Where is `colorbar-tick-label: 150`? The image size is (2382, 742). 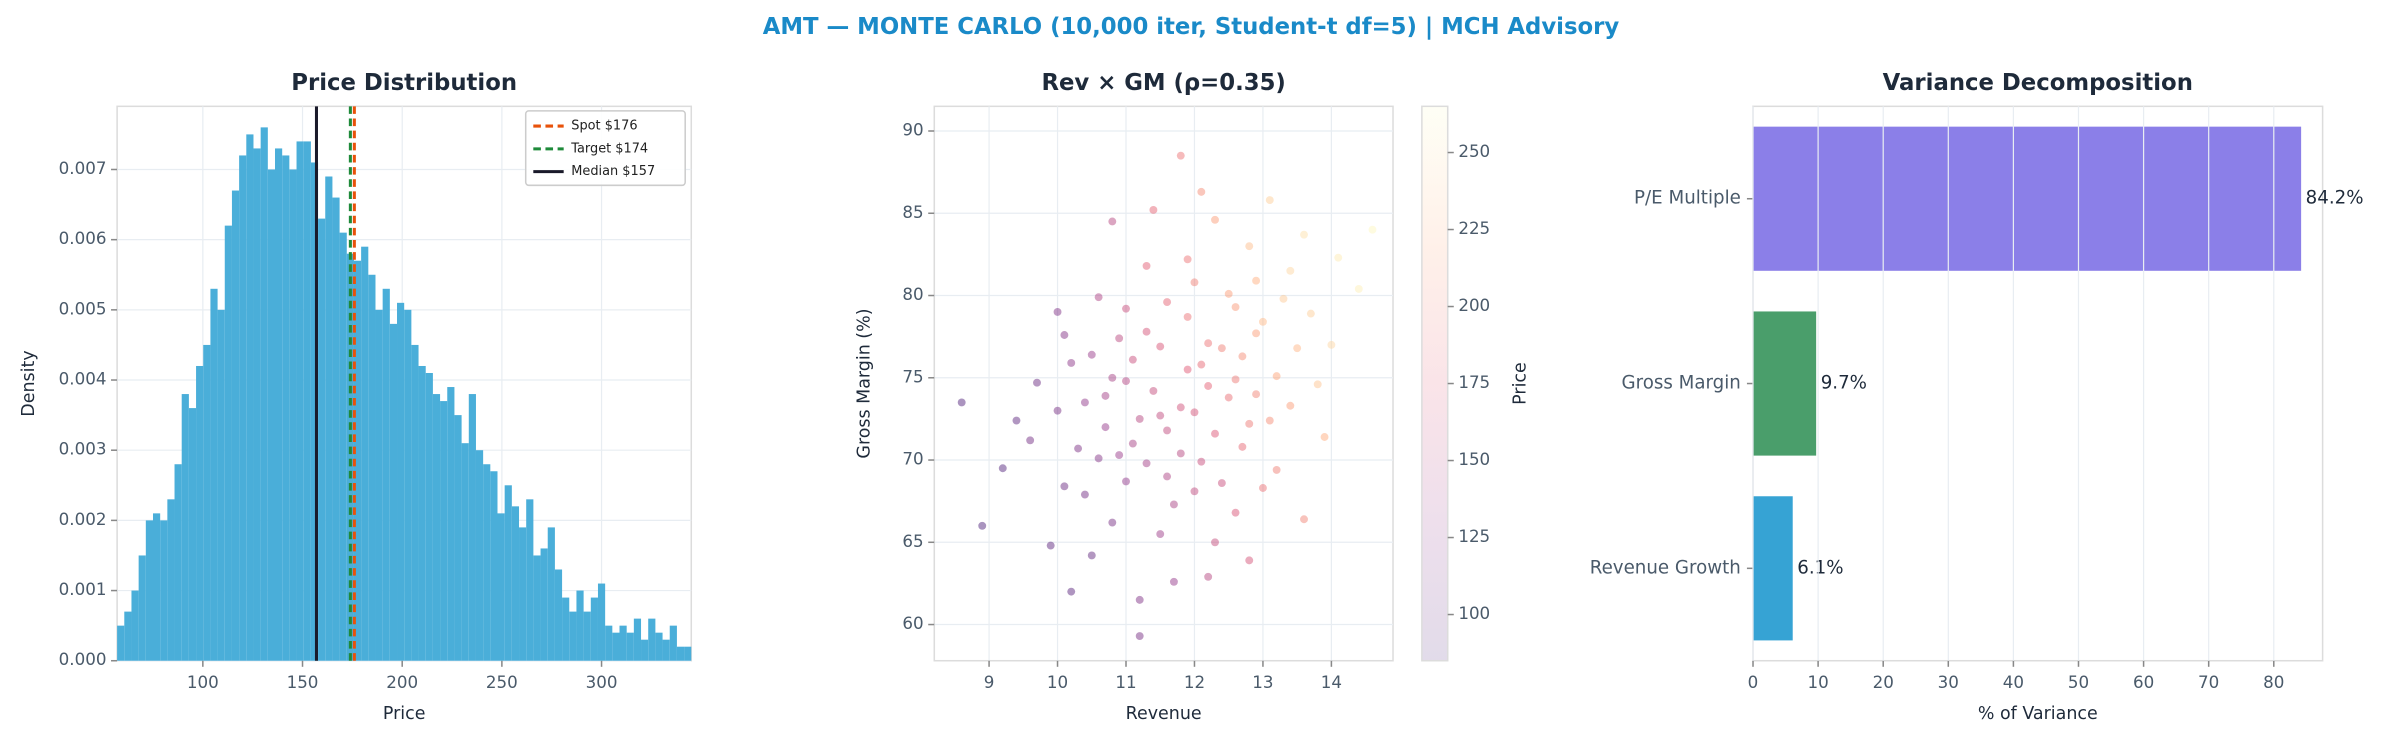
colorbar-tick-label: 150 is located at coordinates (1474, 459).